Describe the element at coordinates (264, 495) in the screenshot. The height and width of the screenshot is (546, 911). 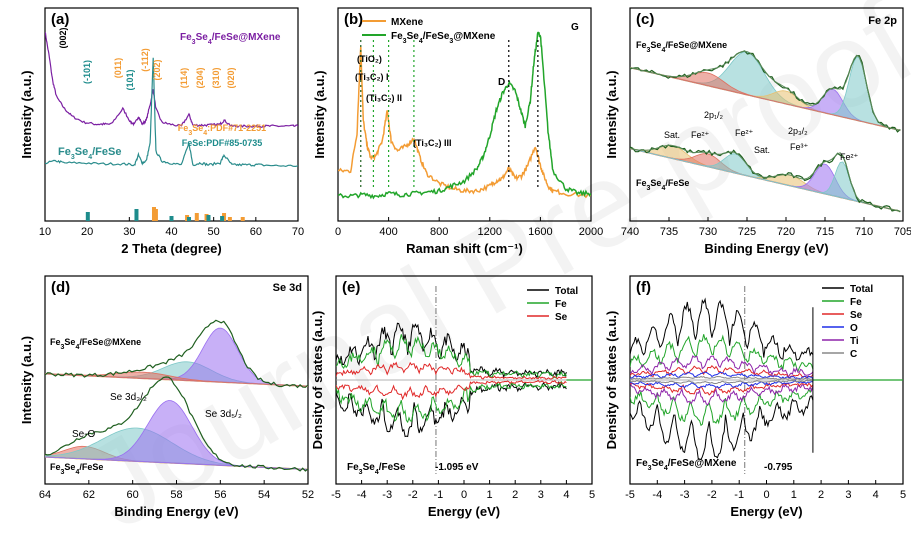
I see `panel-d-tick-label: 54` at that location.